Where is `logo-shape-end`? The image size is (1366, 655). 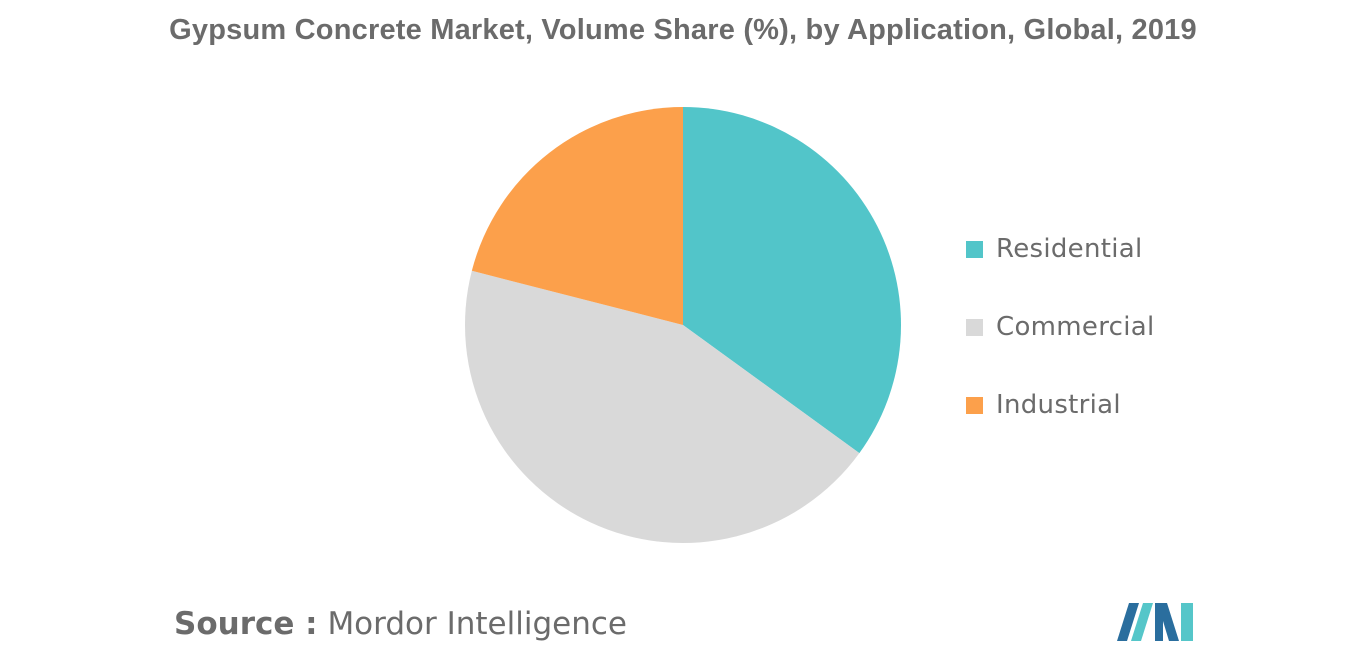 logo-shape-end is located at coordinates (1187, 622).